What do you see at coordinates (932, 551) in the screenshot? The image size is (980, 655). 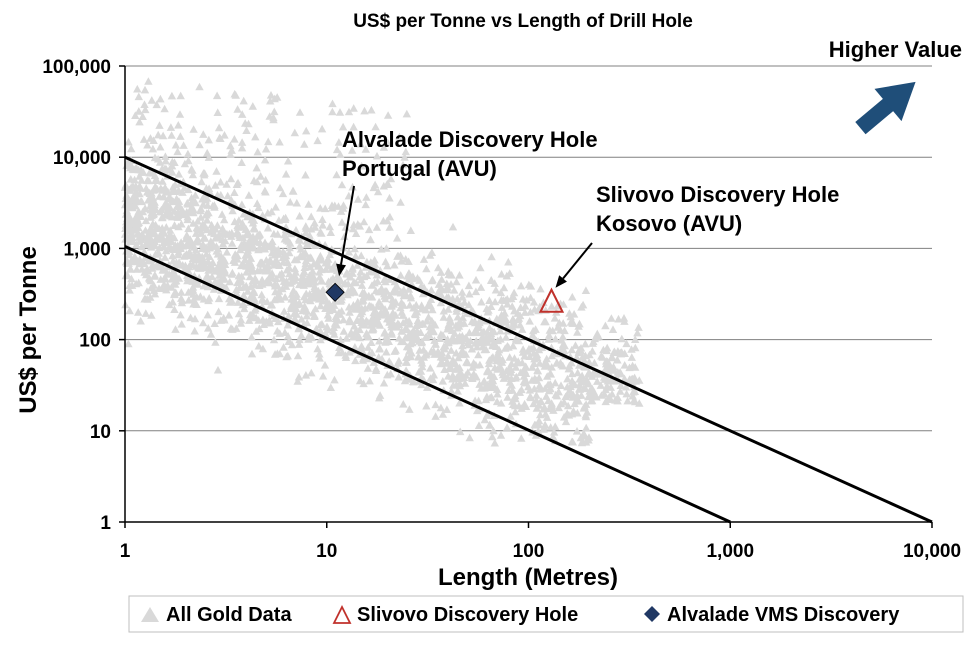 I see `x-tick-label: 10,000` at bounding box center [932, 551].